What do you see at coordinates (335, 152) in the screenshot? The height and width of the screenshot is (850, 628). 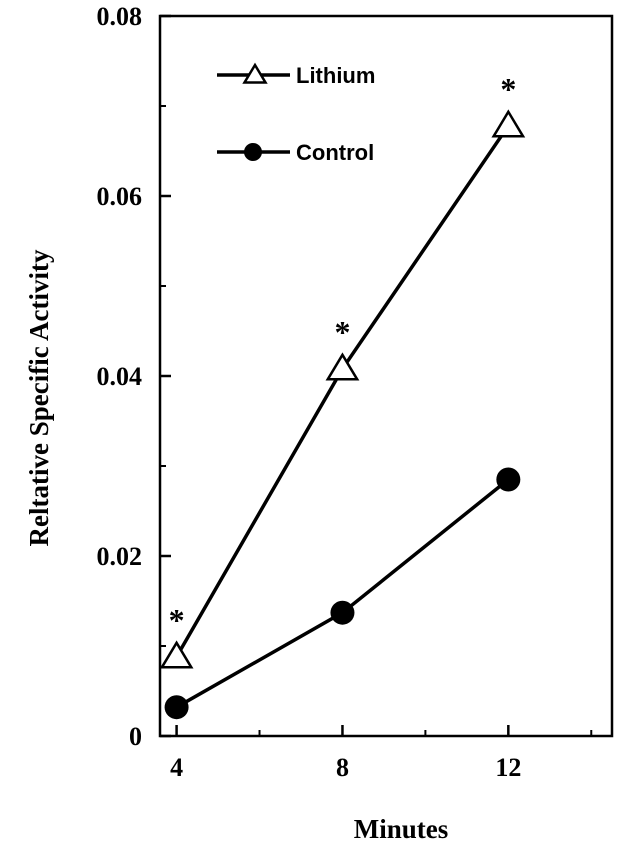 I see `legend-label: Control` at bounding box center [335, 152].